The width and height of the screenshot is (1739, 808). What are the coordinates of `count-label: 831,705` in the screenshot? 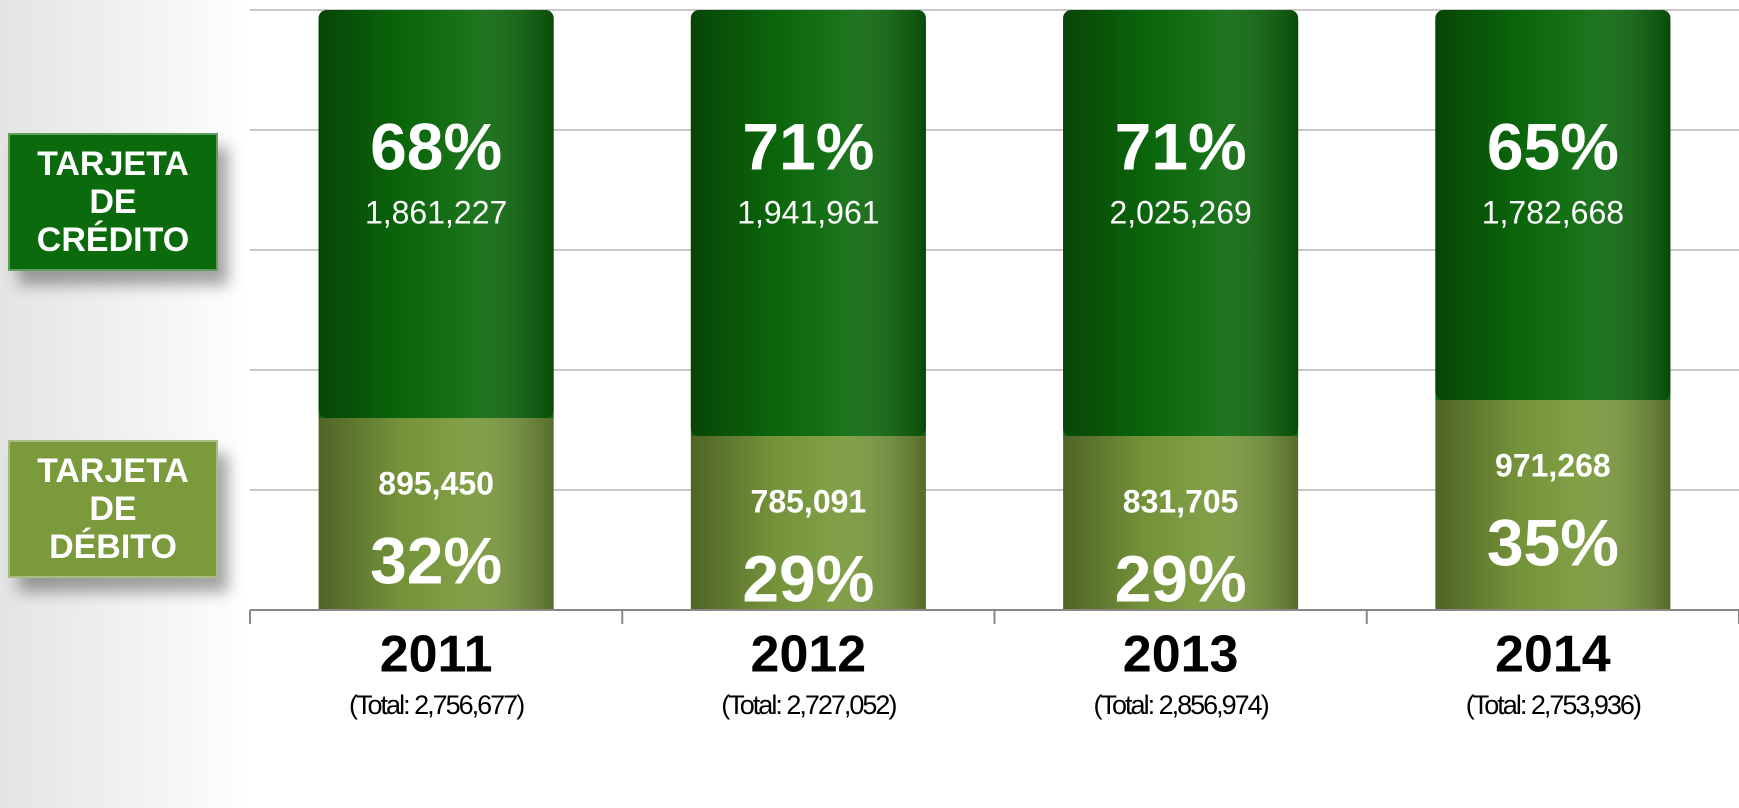 It's located at (1181, 501).